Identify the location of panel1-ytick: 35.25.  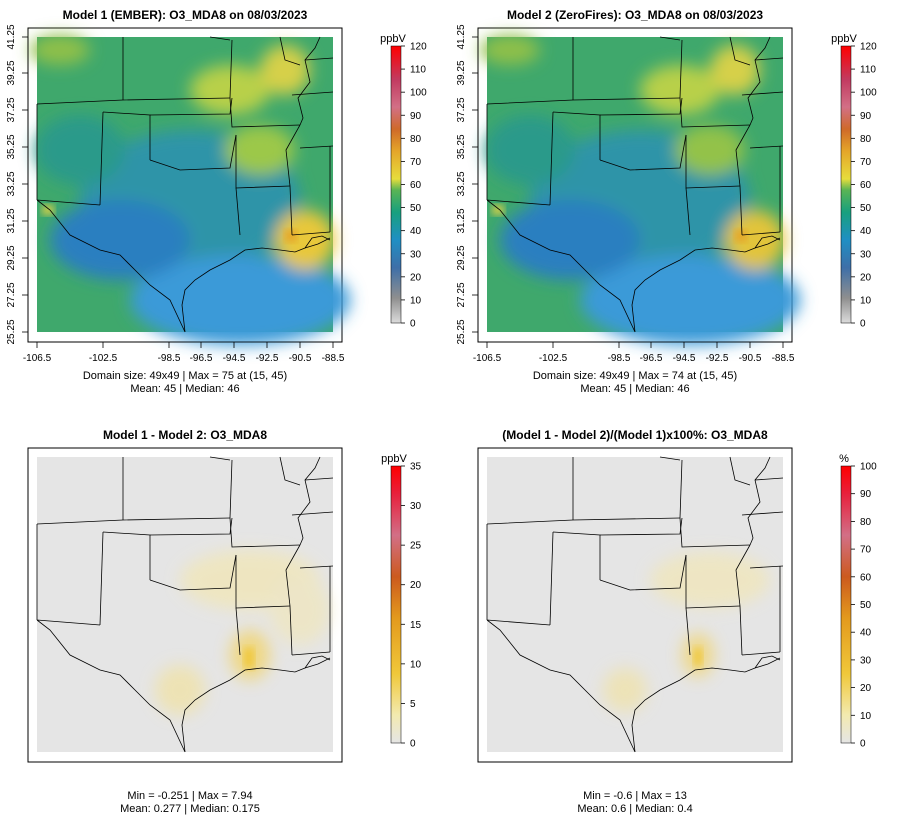
(11, 146).